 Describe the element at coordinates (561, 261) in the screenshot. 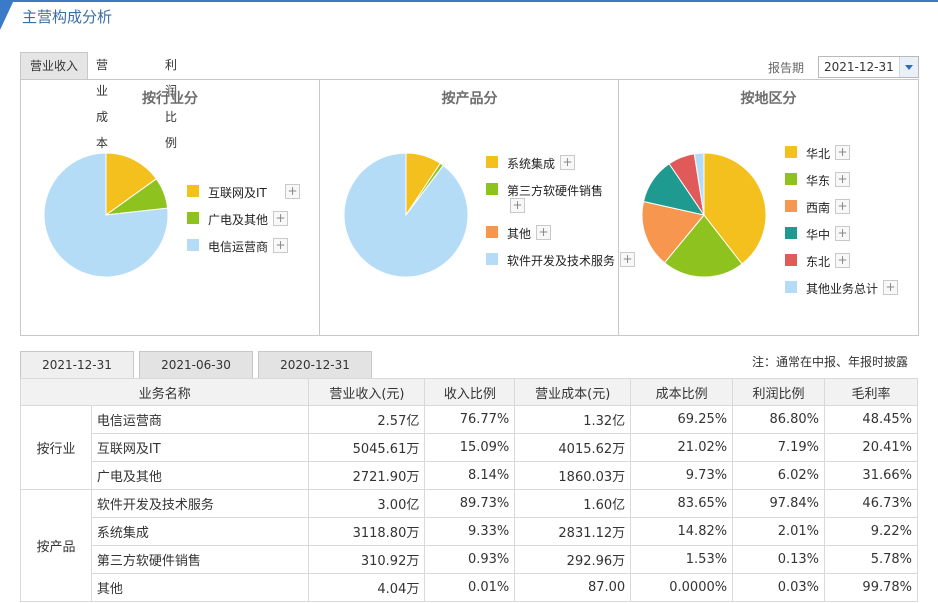

I see `legend-label: 软件开发及技术服务` at that location.